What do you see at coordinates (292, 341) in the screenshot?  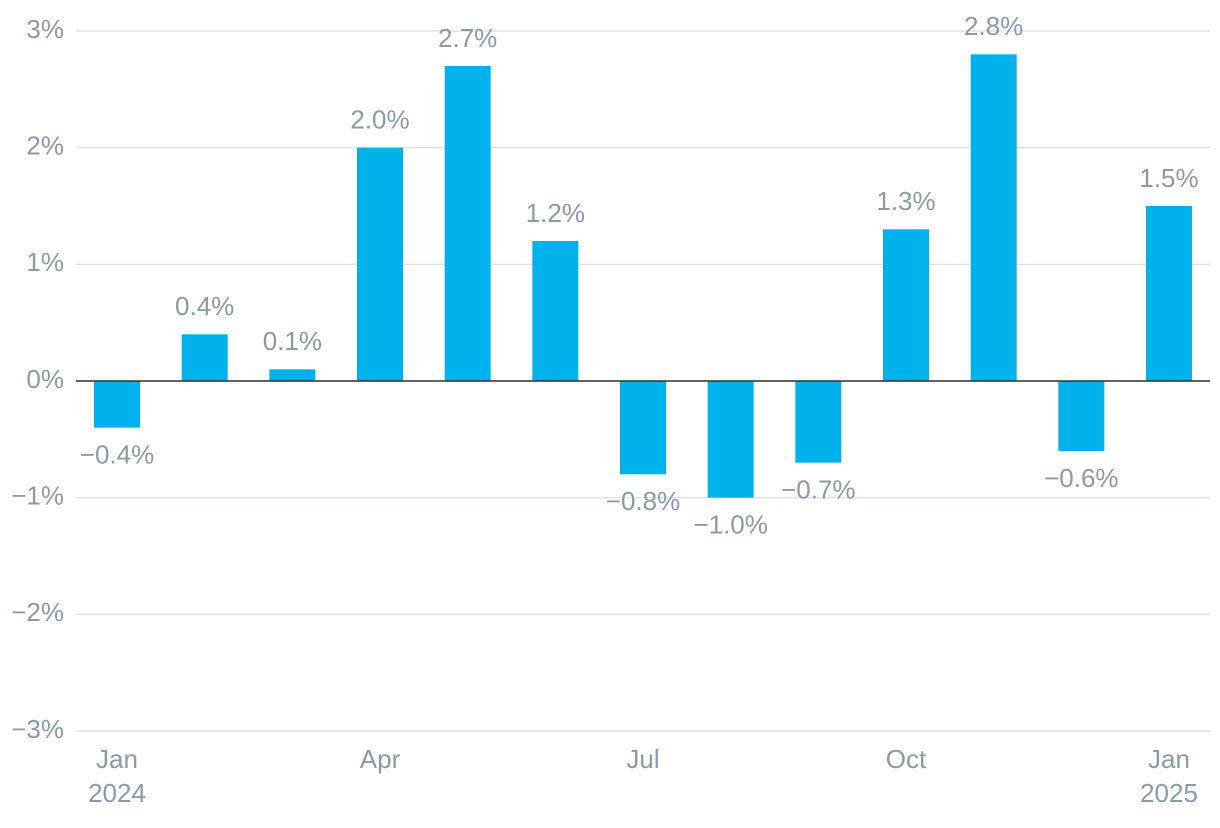 I see `data-label: 0.1%` at bounding box center [292, 341].